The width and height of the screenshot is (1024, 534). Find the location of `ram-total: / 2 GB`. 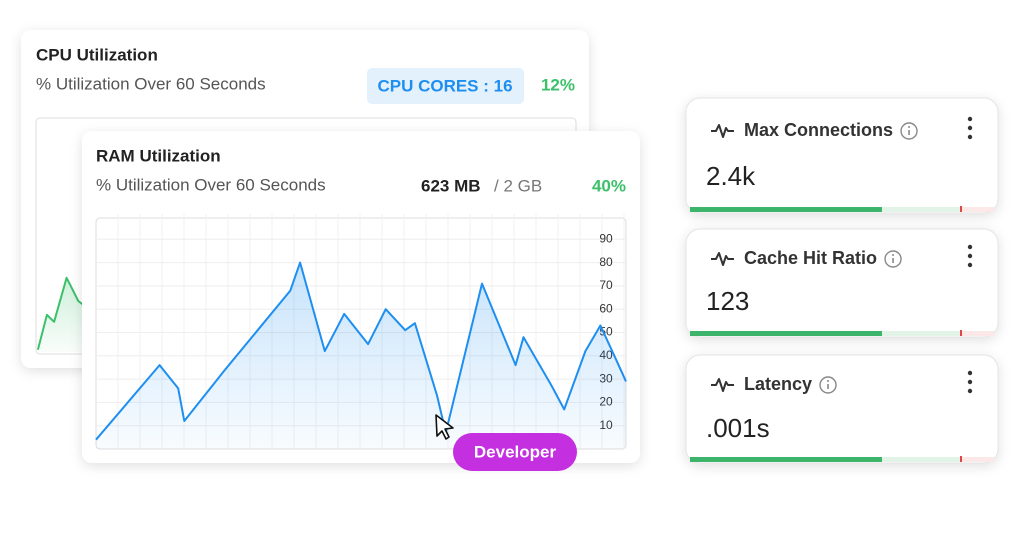

ram-total: / 2 GB is located at coordinates (518, 185).